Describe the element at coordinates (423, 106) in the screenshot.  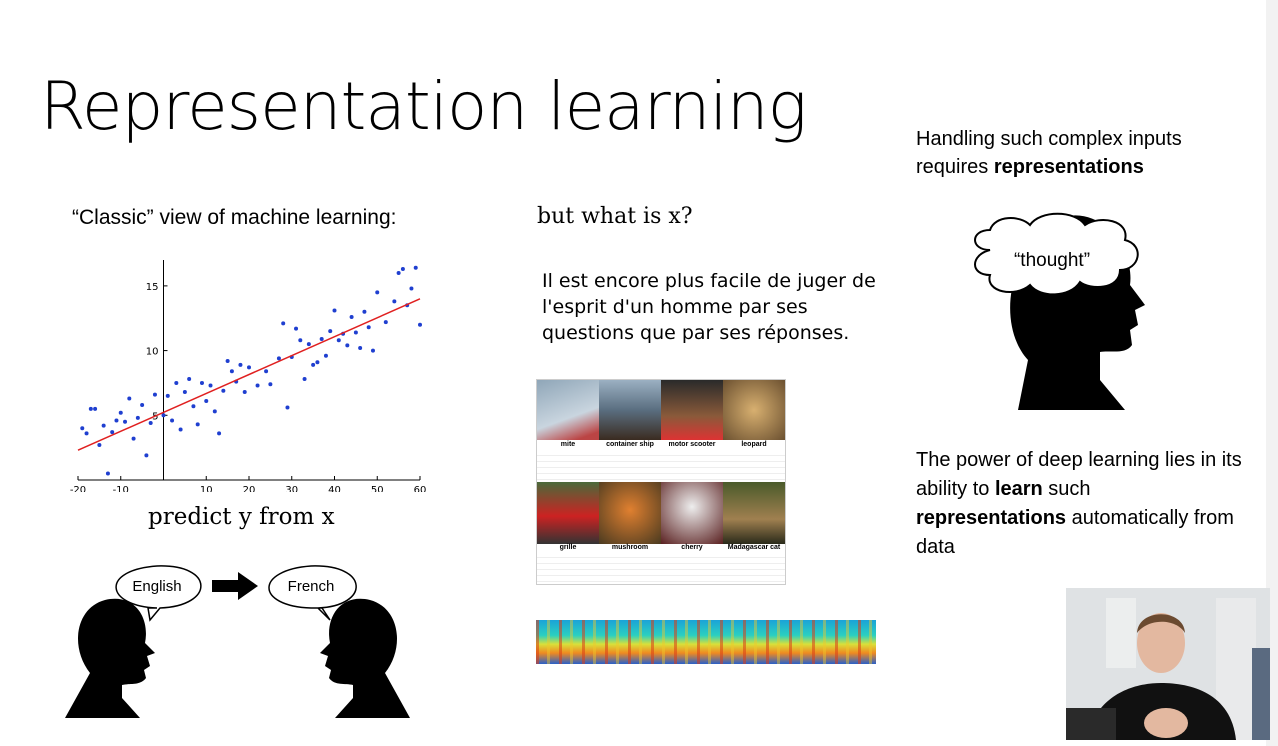
I see `slide-title: Representation learning` at that location.